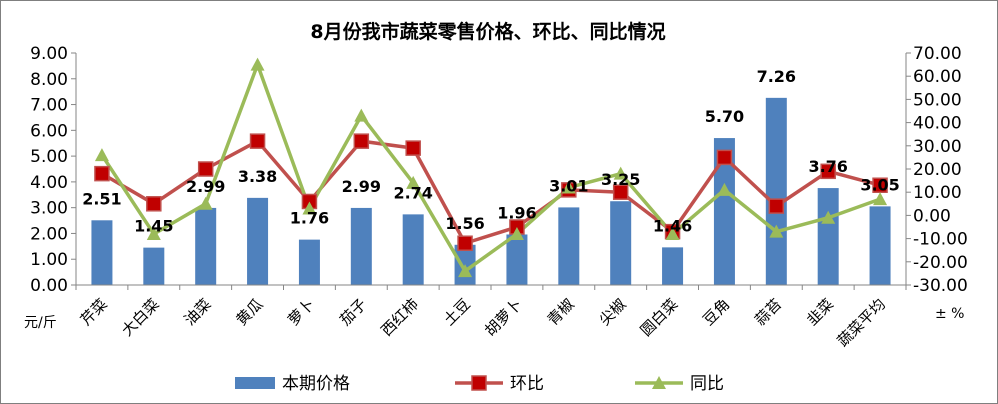  What do you see at coordinates (937, 124) in the screenshot?
I see `right-tick-label-7: 40.00` at bounding box center [937, 124].